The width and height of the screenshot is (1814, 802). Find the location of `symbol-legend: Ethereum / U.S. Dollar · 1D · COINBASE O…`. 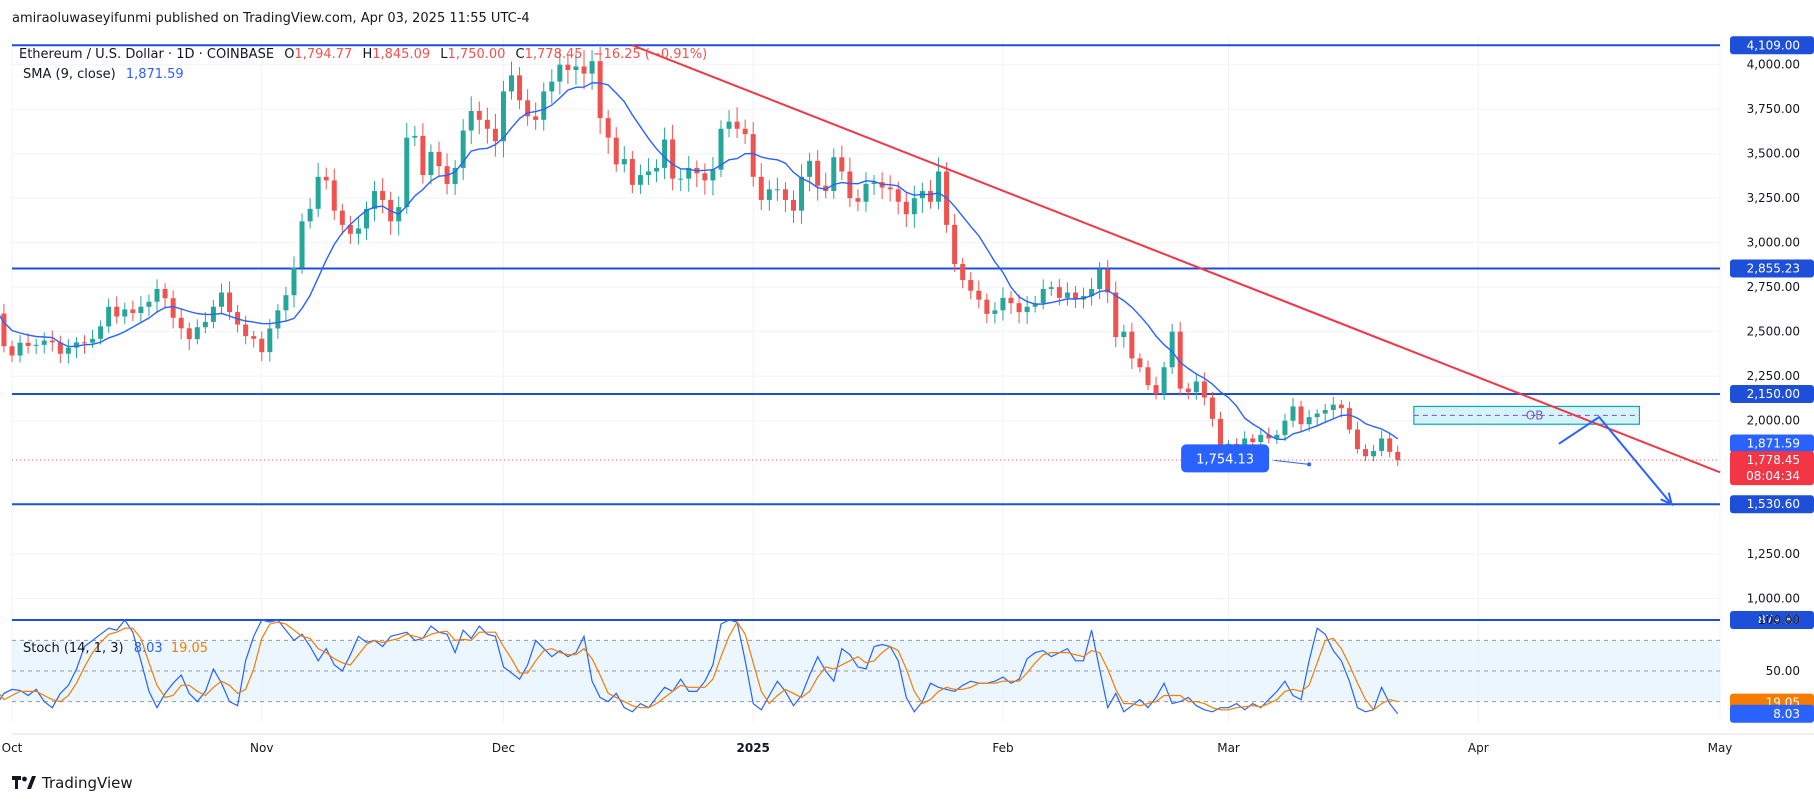

symbol-legend: Ethereum / U.S. Dollar · 1D · COINBASE O… is located at coordinates (363, 54).